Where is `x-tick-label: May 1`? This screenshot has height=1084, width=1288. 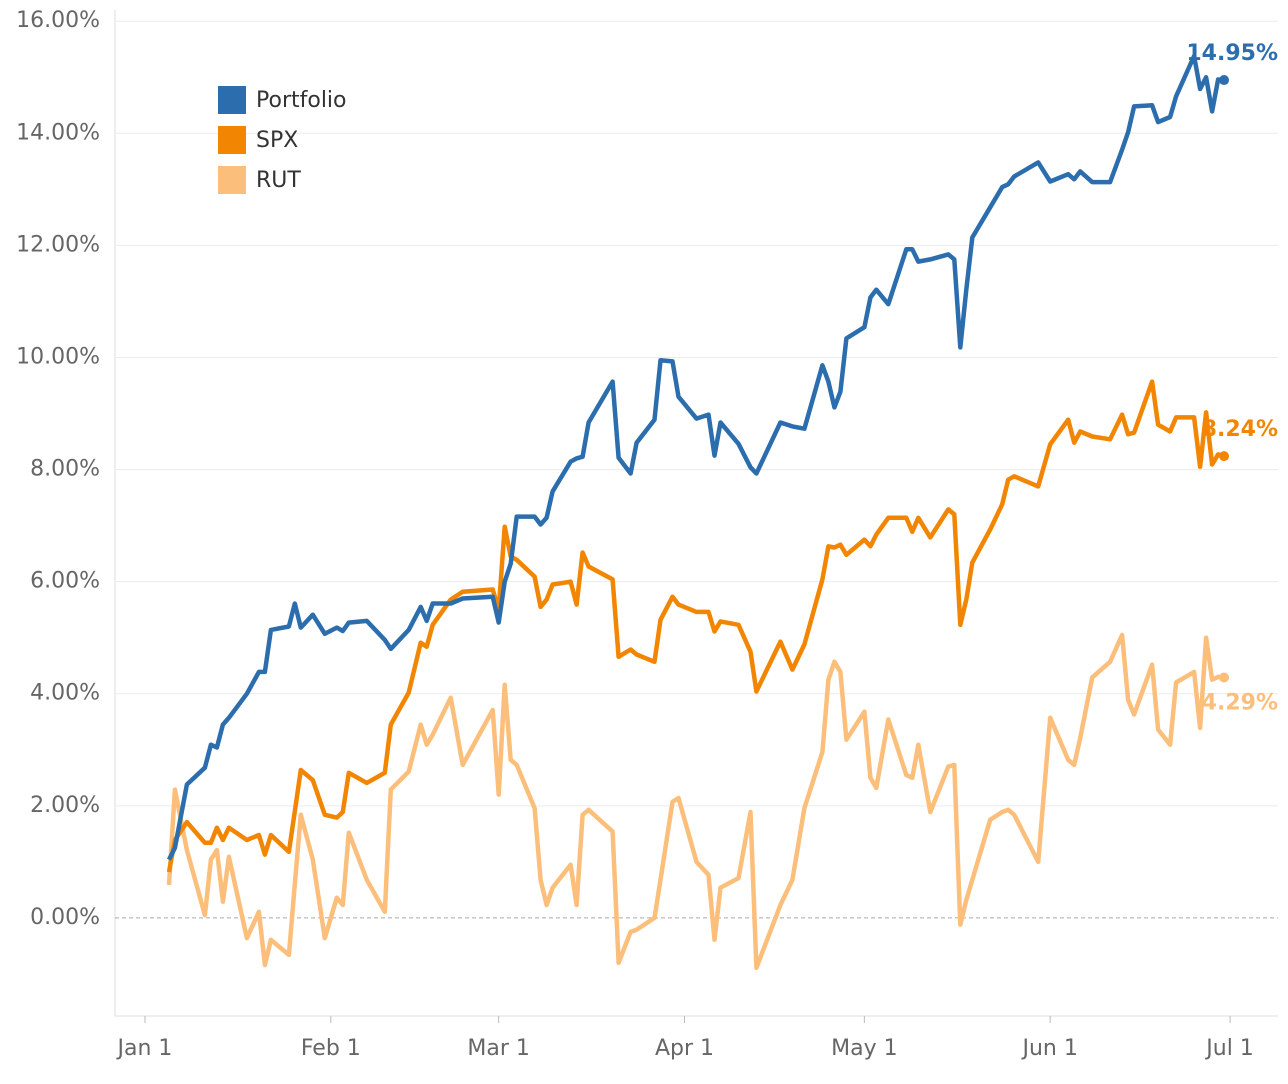 x-tick-label: May 1 is located at coordinates (864, 1048).